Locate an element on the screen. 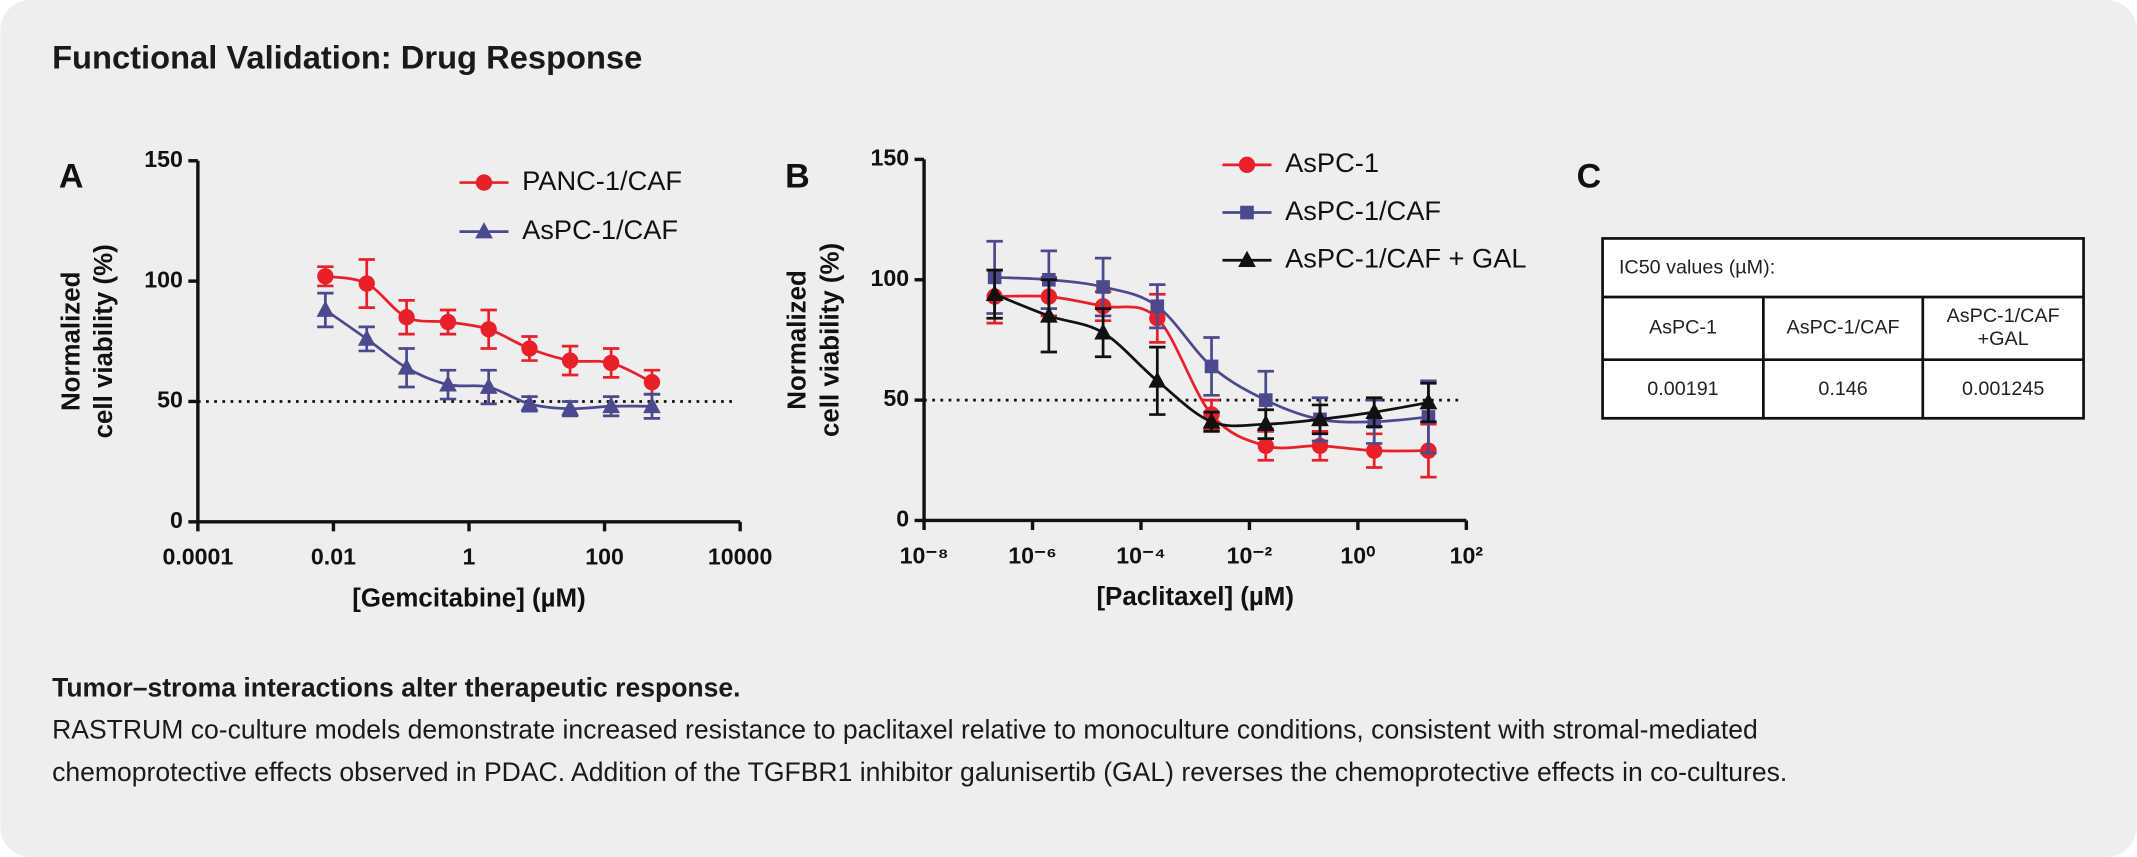 This screenshot has height=857, width=2137. figure-title: Functional Validation: Drug Response is located at coordinates (347, 57).